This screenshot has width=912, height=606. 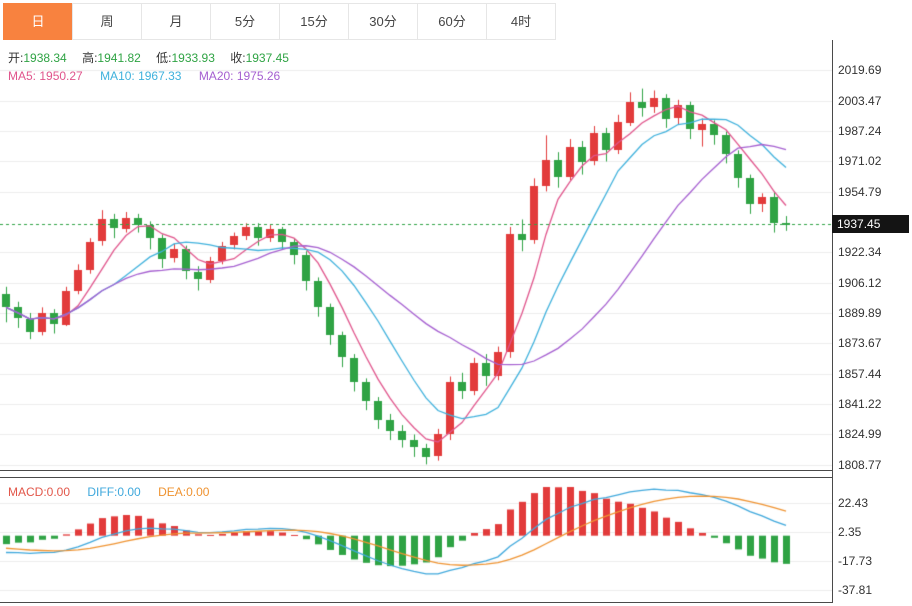 I want to click on low-pair: 低:1933.93, so click(x=185, y=58).